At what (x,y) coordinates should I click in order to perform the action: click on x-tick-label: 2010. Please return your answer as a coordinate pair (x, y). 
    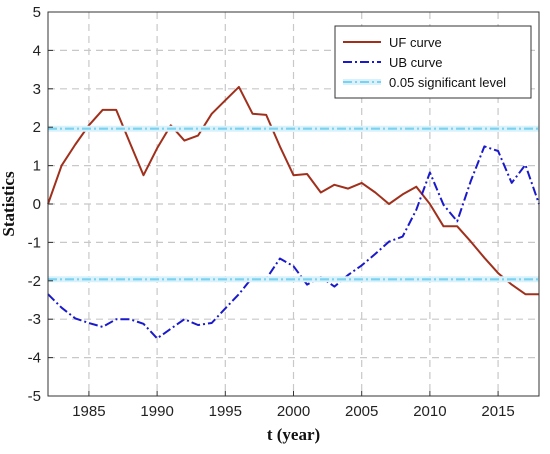
    Looking at the image, I should click on (429, 411).